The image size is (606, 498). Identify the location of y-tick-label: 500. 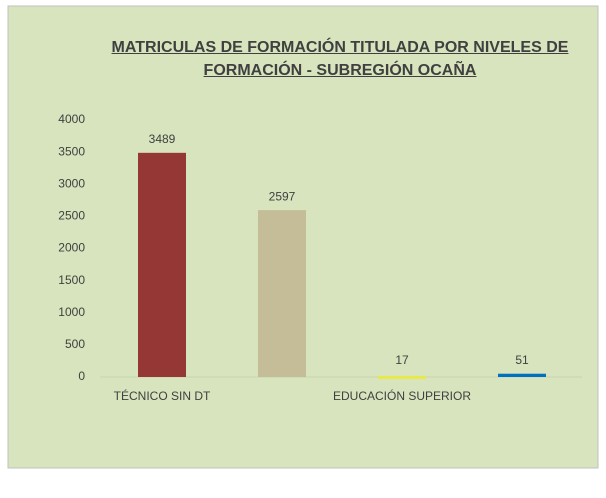
(75, 344).